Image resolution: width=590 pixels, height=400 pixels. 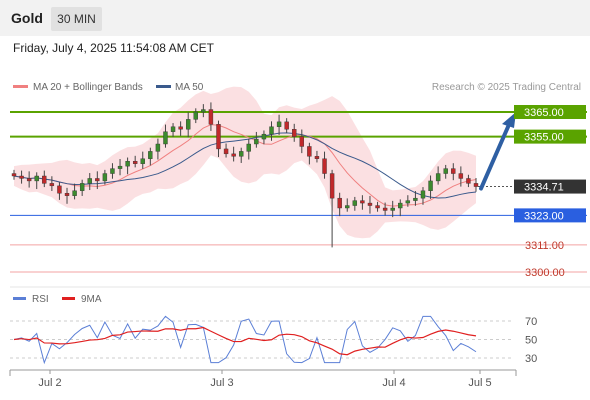 I want to click on timestamp: Friday, July 4, 2025 11:54:08 AM CET, so click(x=113, y=48).